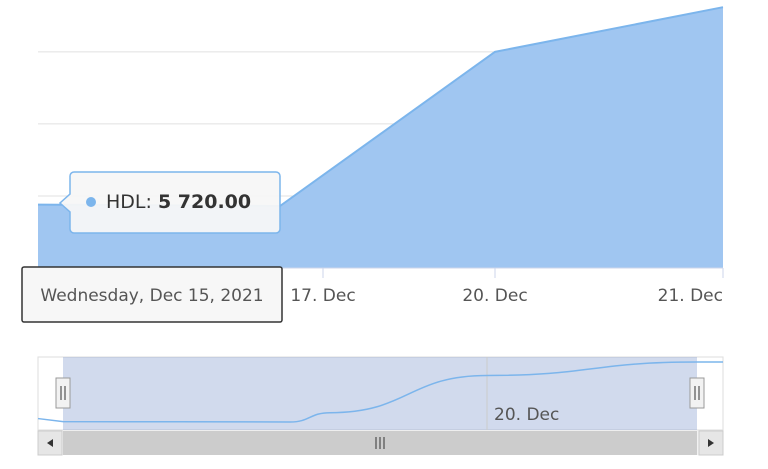 Image resolution: width=768 pixels, height=469 pixels. I want to click on date-label-box, so click(152, 294).